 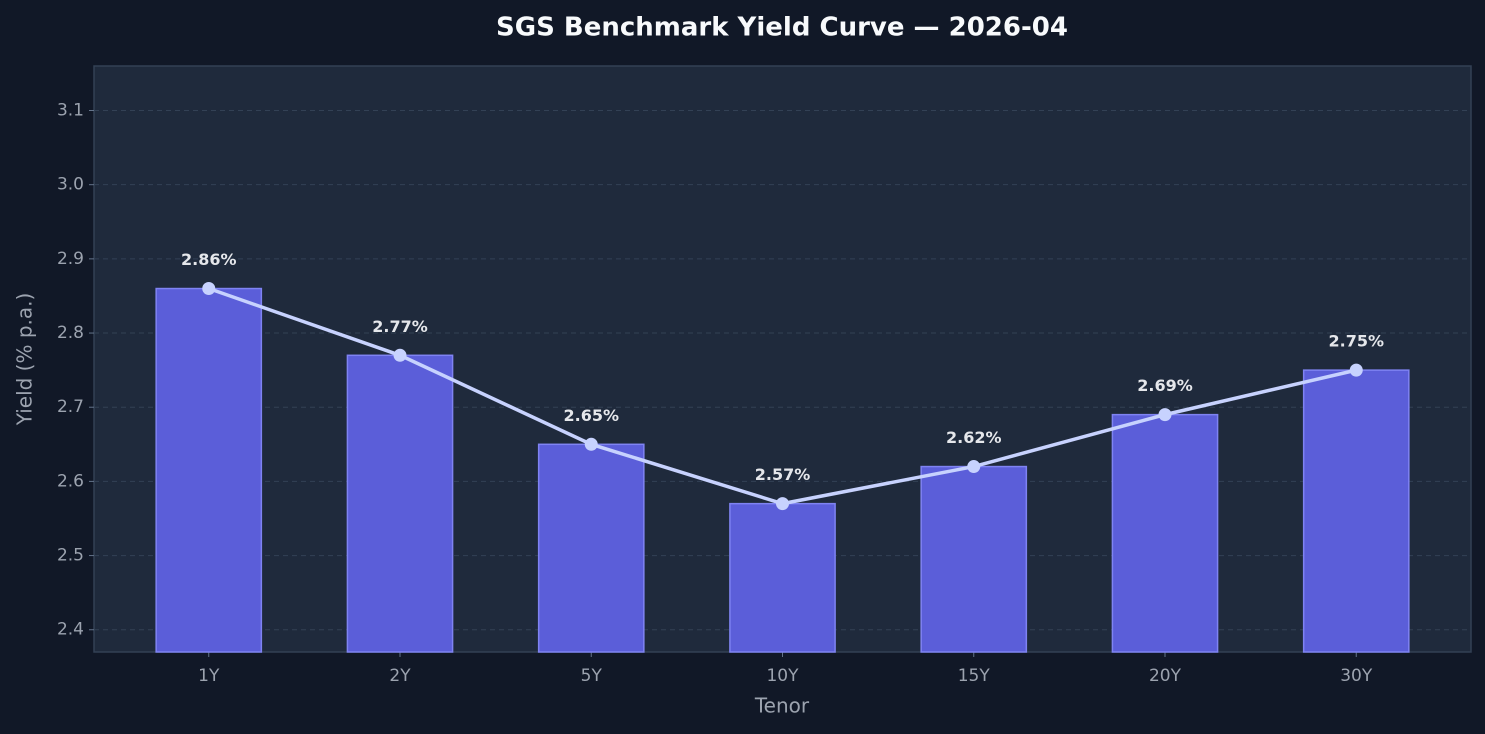 What do you see at coordinates (400, 676) in the screenshot?
I see `x-tick-label: 2Y` at bounding box center [400, 676].